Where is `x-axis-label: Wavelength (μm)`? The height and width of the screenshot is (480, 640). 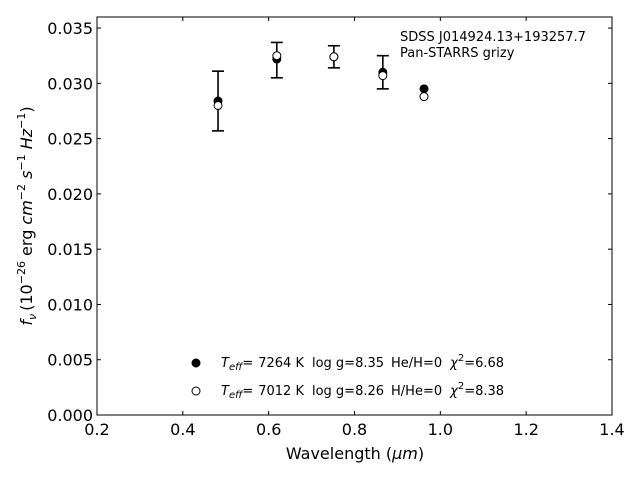
x-axis-label: Wavelength (μm) is located at coordinates (355, 453).